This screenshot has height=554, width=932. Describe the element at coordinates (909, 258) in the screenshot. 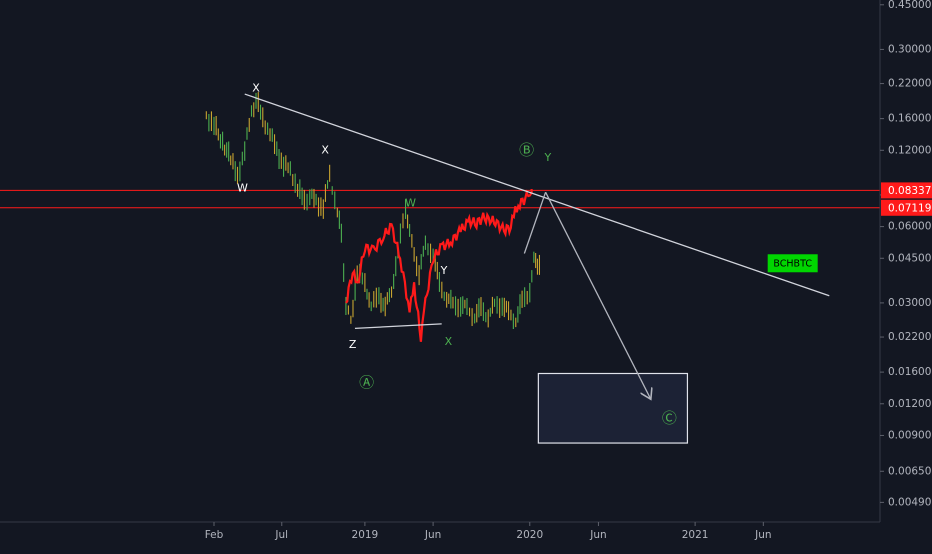

I see `y-tick-label: 0.04500` at that location.